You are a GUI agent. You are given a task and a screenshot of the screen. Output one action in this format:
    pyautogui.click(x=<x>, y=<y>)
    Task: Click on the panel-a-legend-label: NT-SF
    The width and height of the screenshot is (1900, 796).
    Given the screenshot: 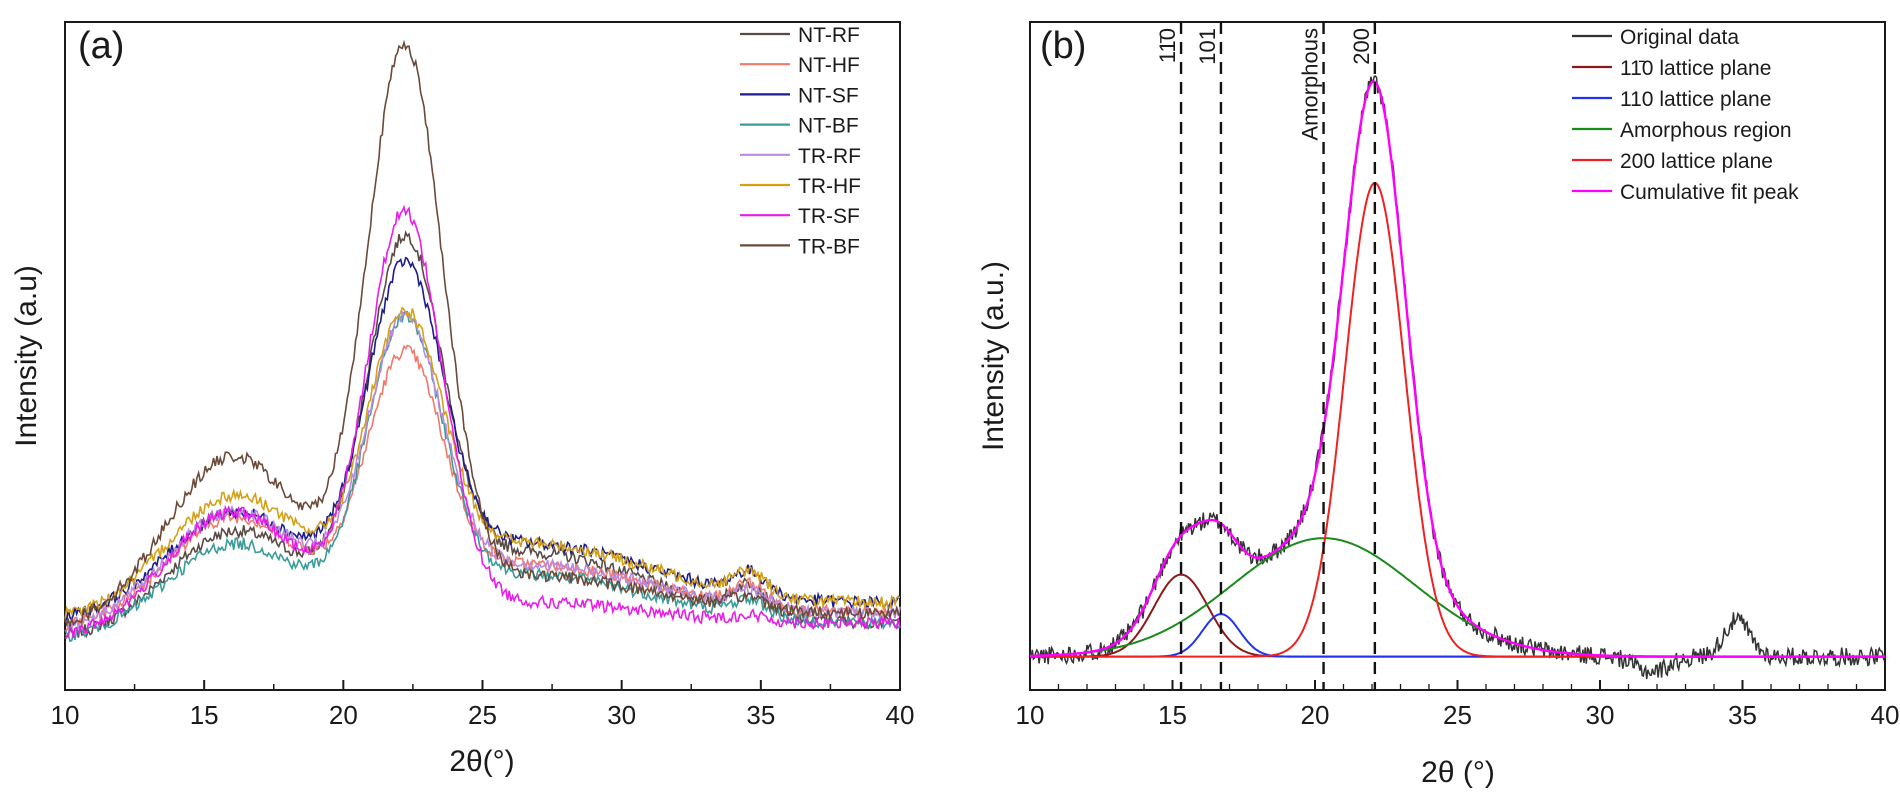 What is the action you would take?
    pyautogui.click(x=828, y=95)
    